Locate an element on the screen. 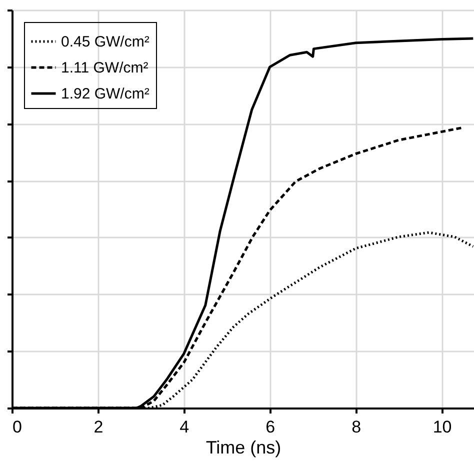 The width and height of the screenshot is (474, 474). x-tick-label: 0 is located at coordinates (17, 427).